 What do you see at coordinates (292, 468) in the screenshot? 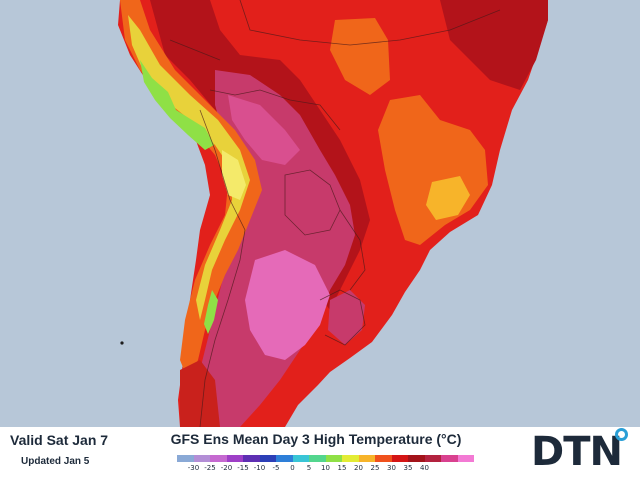
I see `legend-label: 0` at bounding box center [292, 468].